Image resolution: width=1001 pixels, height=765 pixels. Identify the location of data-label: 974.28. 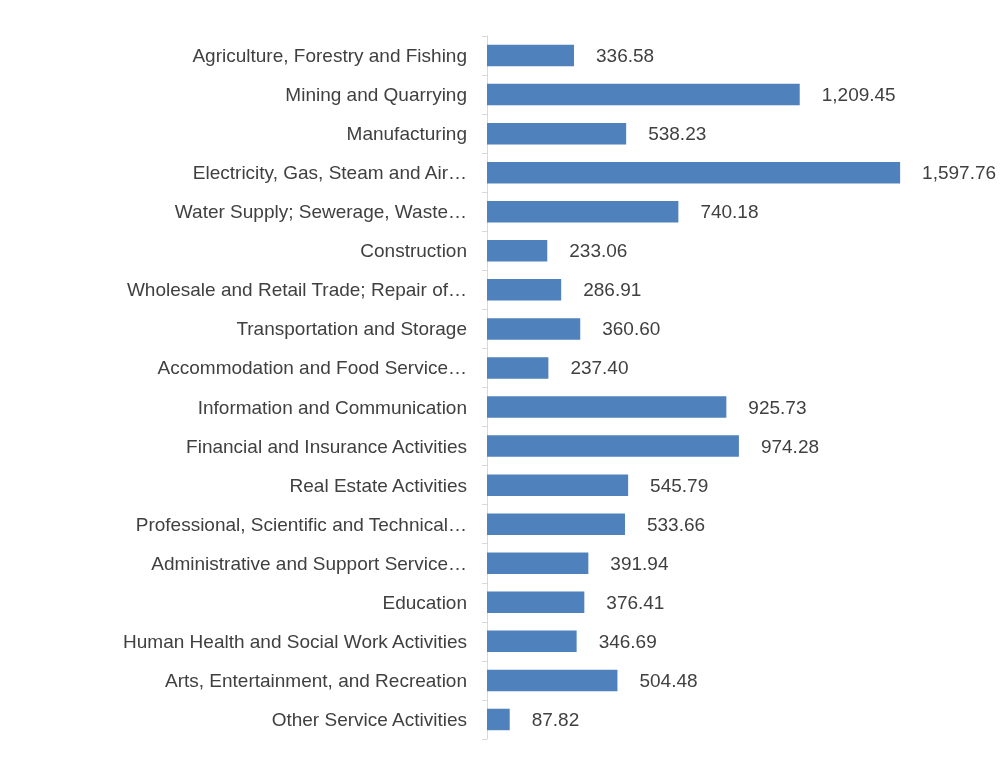
(790, 446).